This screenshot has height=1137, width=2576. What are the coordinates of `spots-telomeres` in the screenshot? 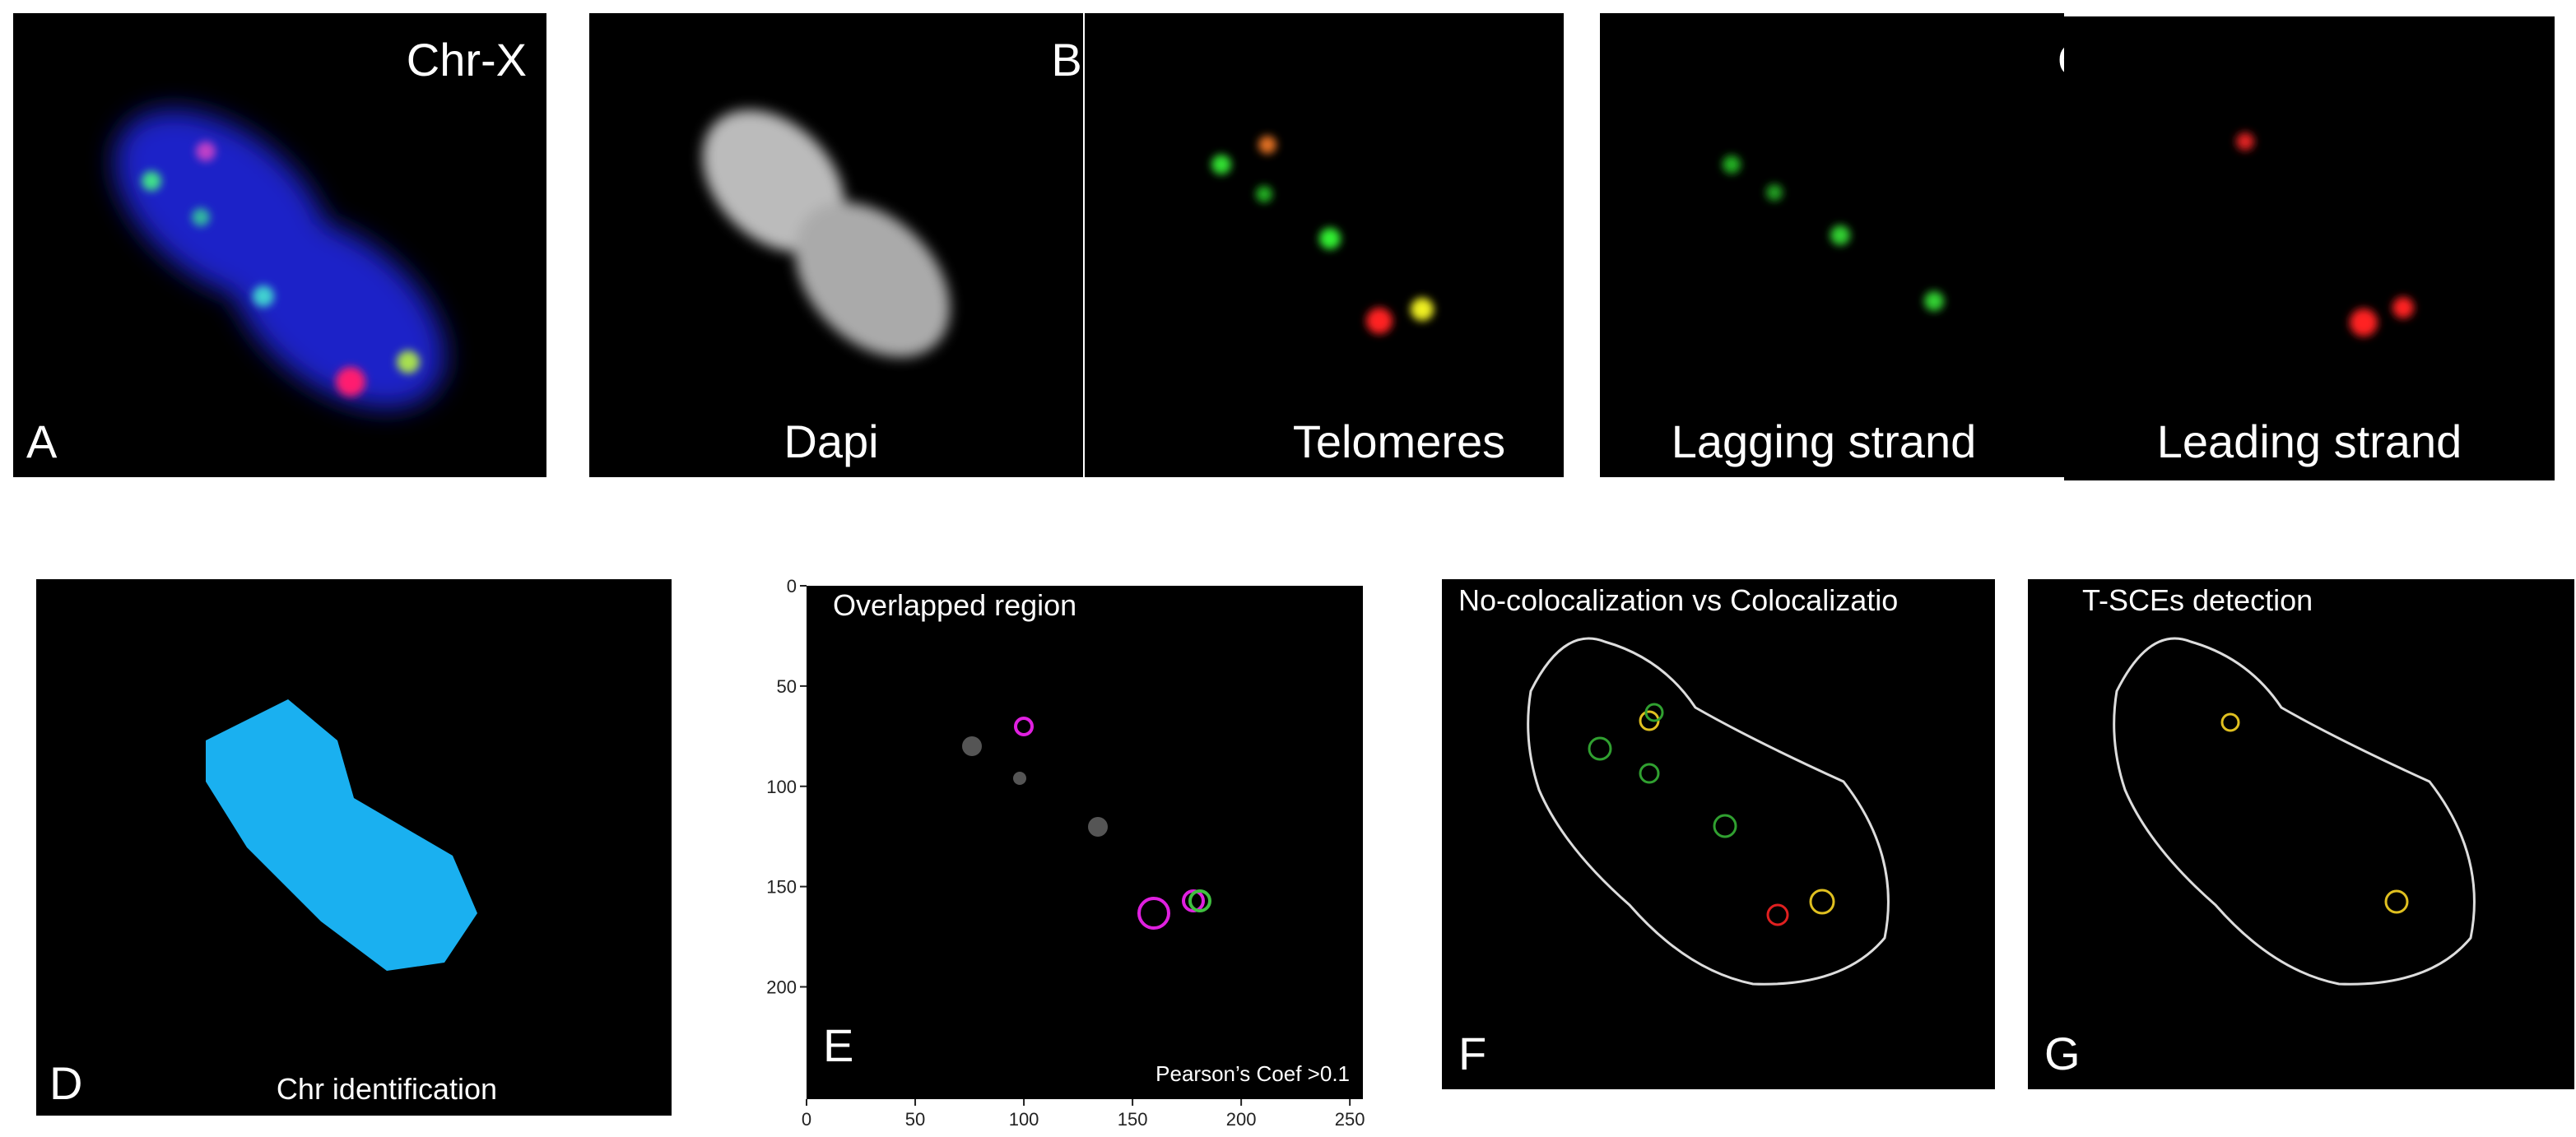 It's located at (1322, 235).